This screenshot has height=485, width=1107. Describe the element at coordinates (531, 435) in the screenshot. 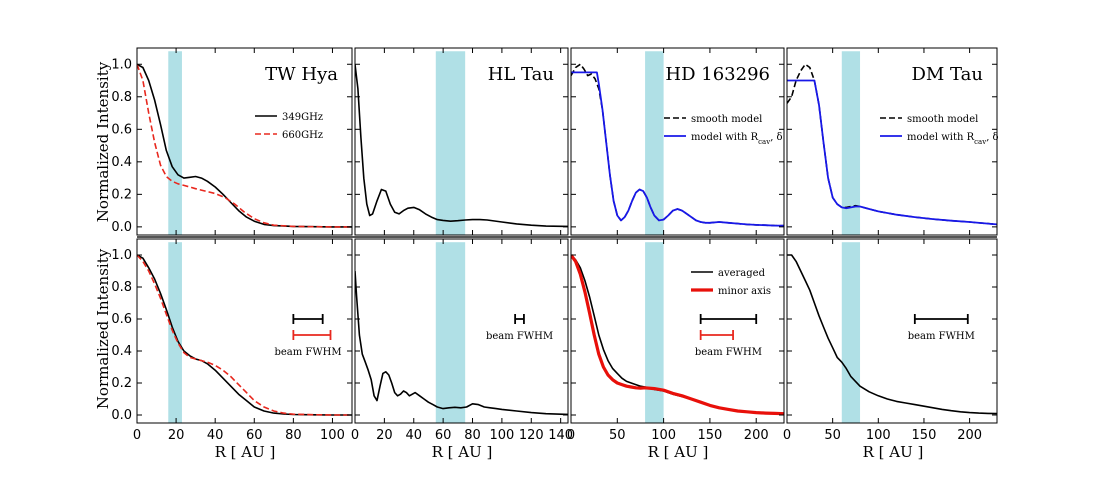

I see `x-tick-label: 120` at that location.